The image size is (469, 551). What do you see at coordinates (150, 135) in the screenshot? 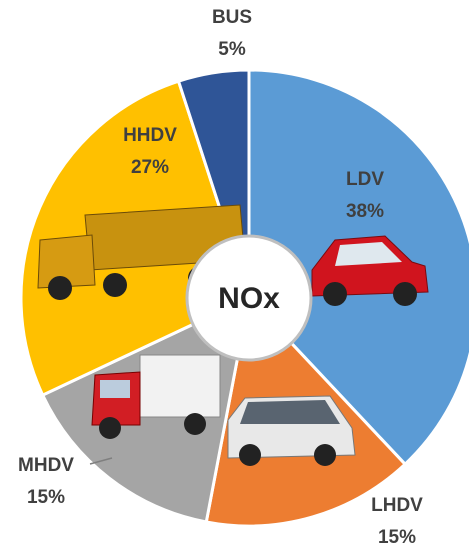
I see `slice-name: HHDV` at bounding box center [150, 135].